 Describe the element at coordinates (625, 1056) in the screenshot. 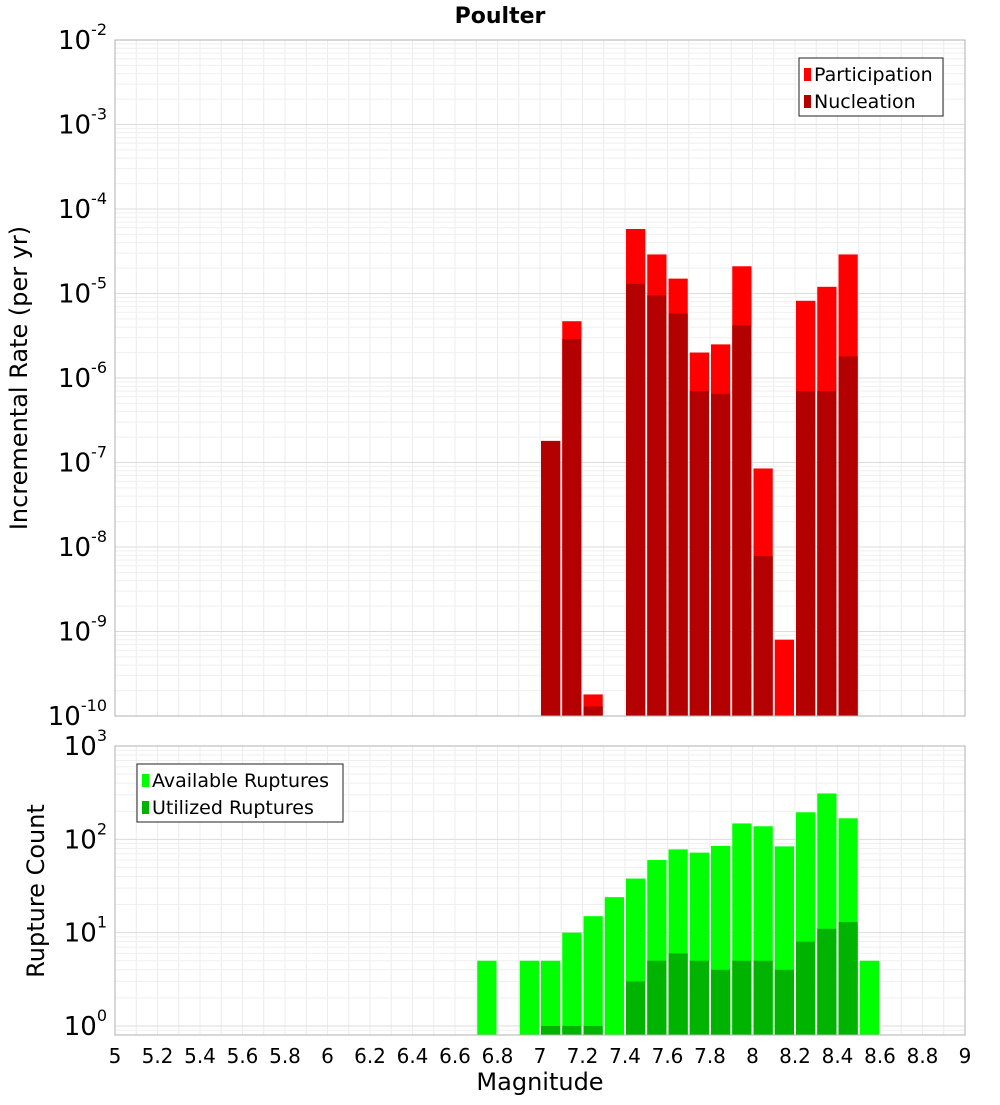

I see `x-tick-label: 7.4` at that location.